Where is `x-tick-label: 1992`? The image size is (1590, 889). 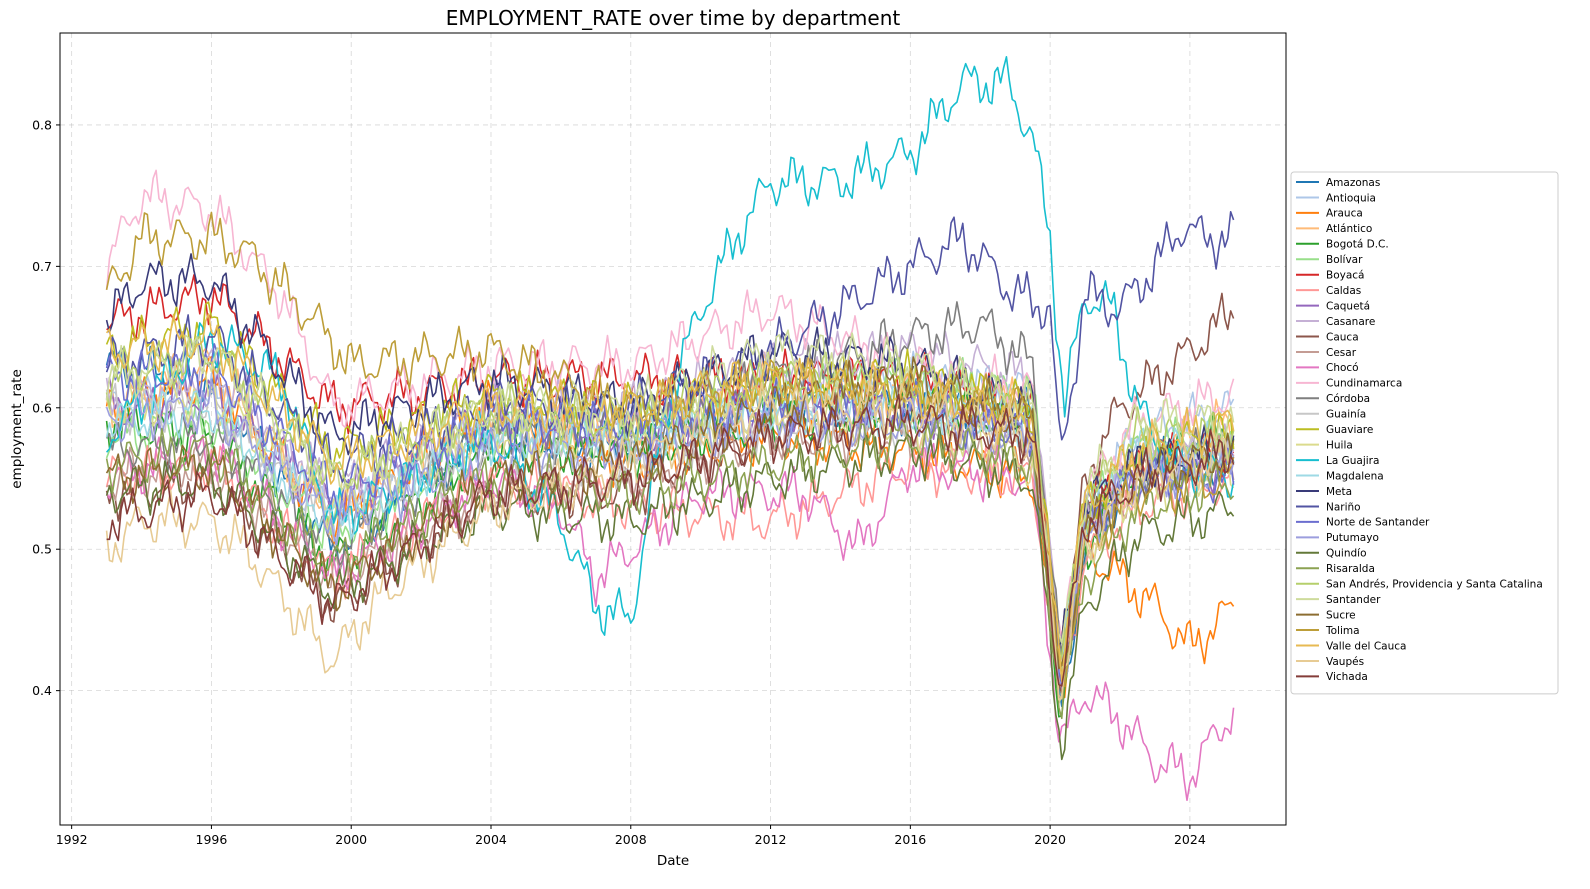 x-tick-label: 1992 is located at coordinates (72, 839).